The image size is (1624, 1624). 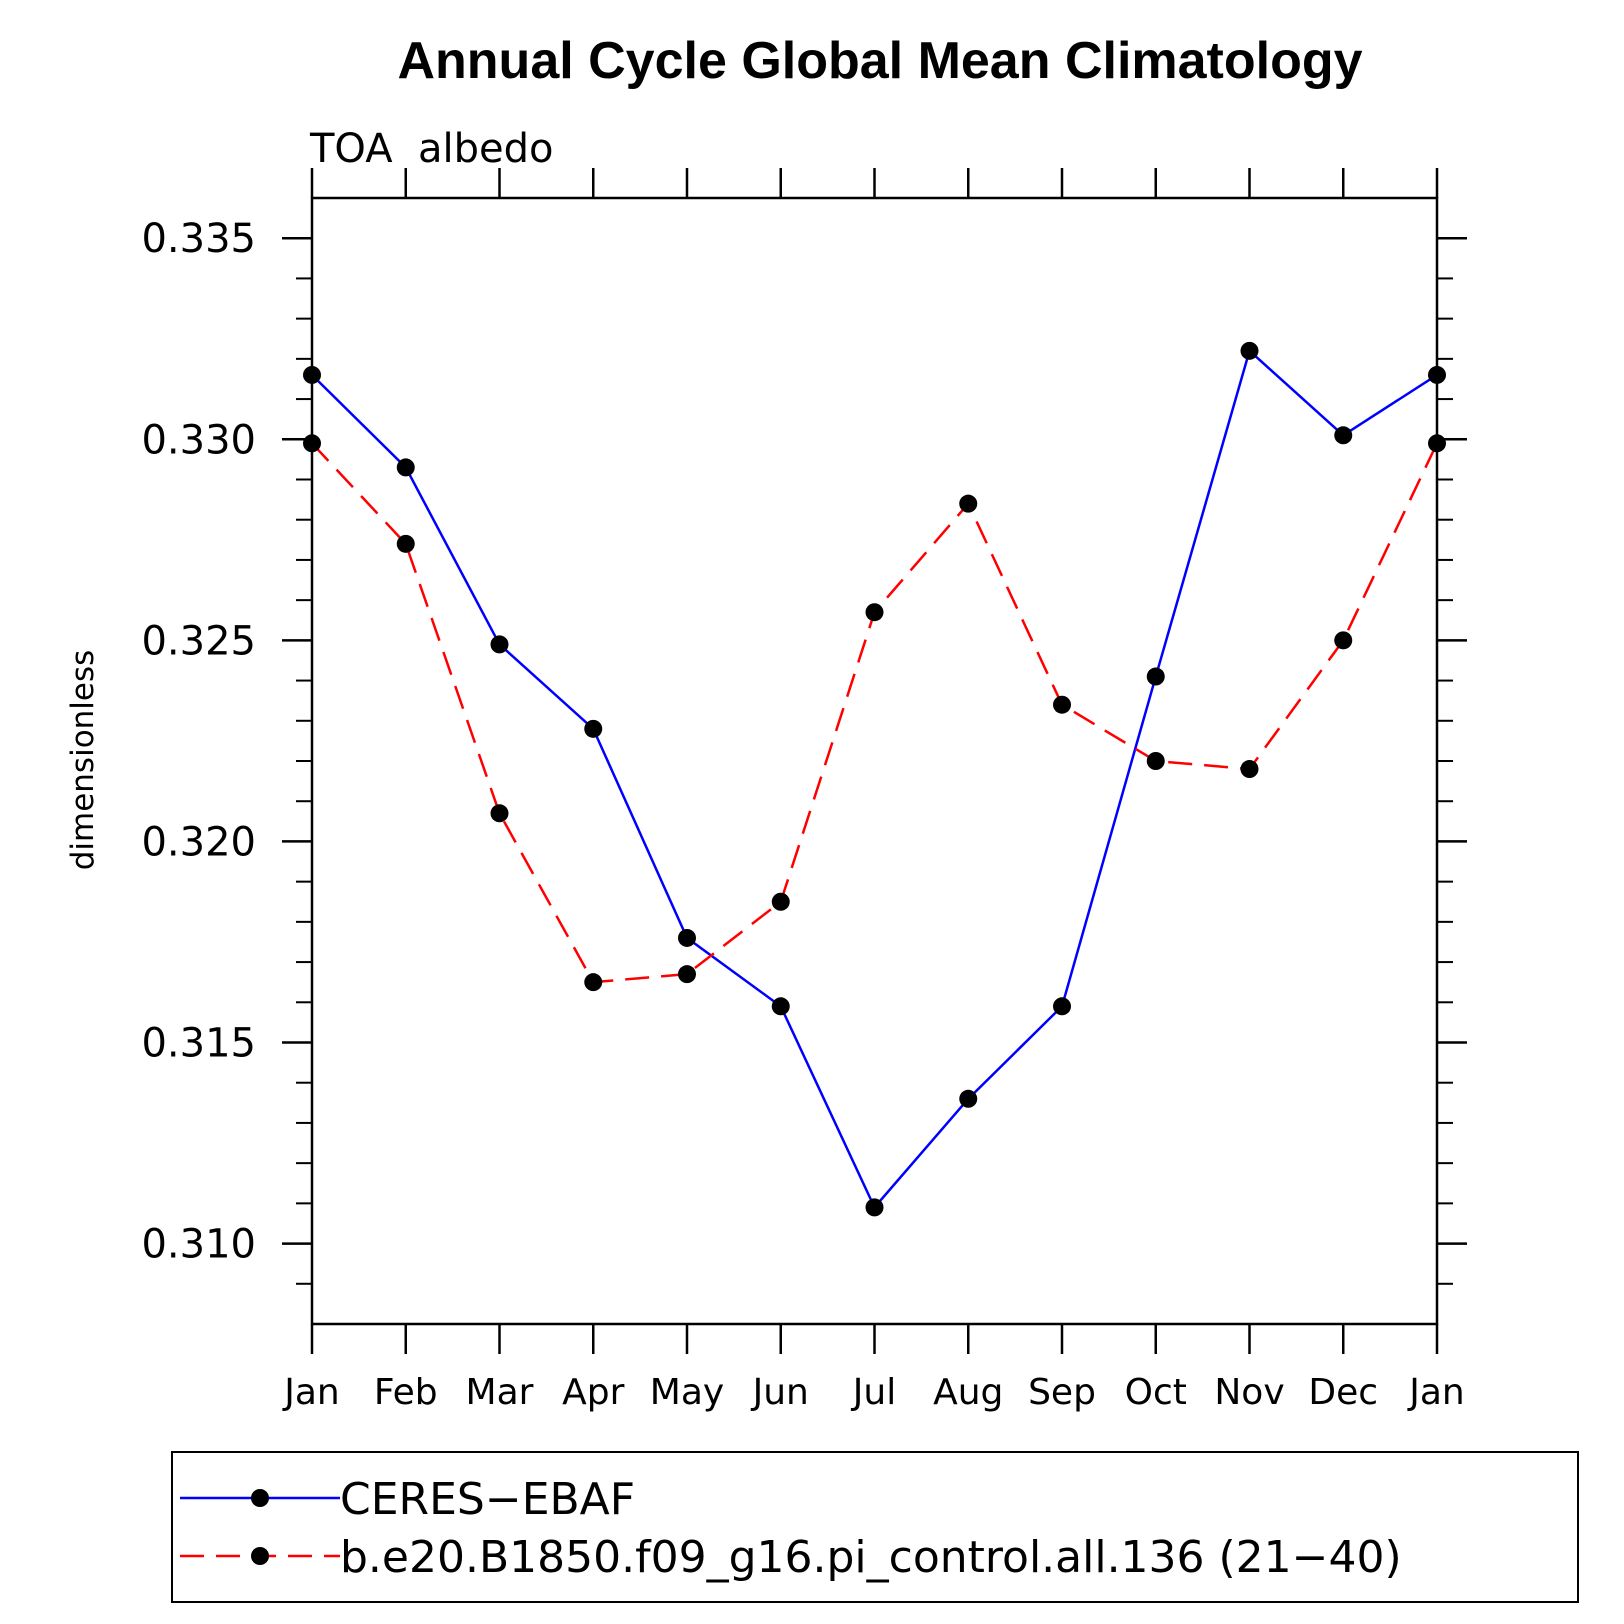 I want to click on x-tick-label: Oct, so click(x=1156, y=1392).